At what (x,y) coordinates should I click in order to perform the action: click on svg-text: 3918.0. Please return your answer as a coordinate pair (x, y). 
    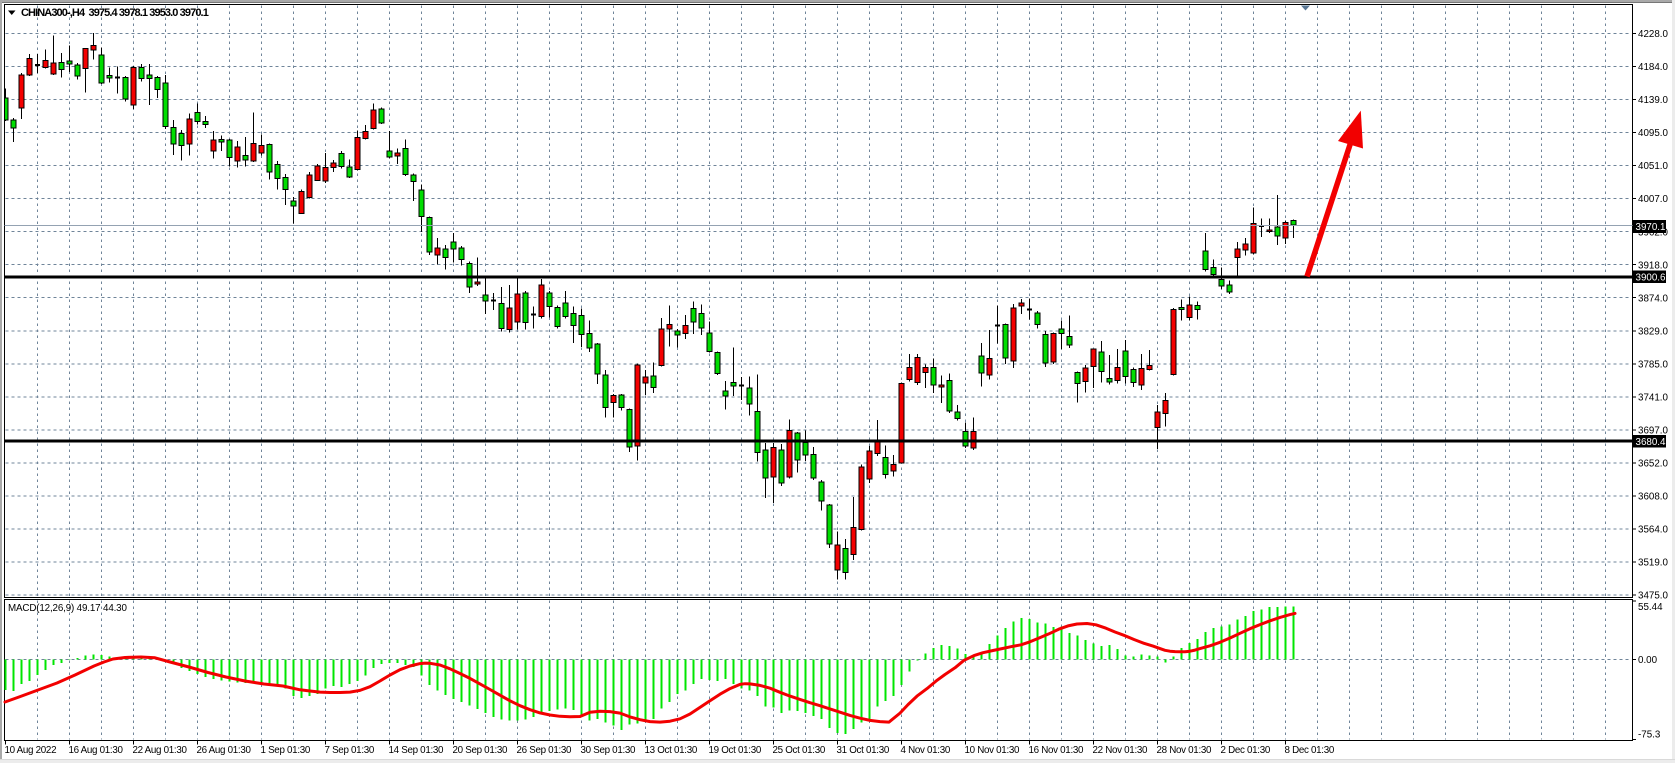
    Looking at the image, I should click on (1653, 265).